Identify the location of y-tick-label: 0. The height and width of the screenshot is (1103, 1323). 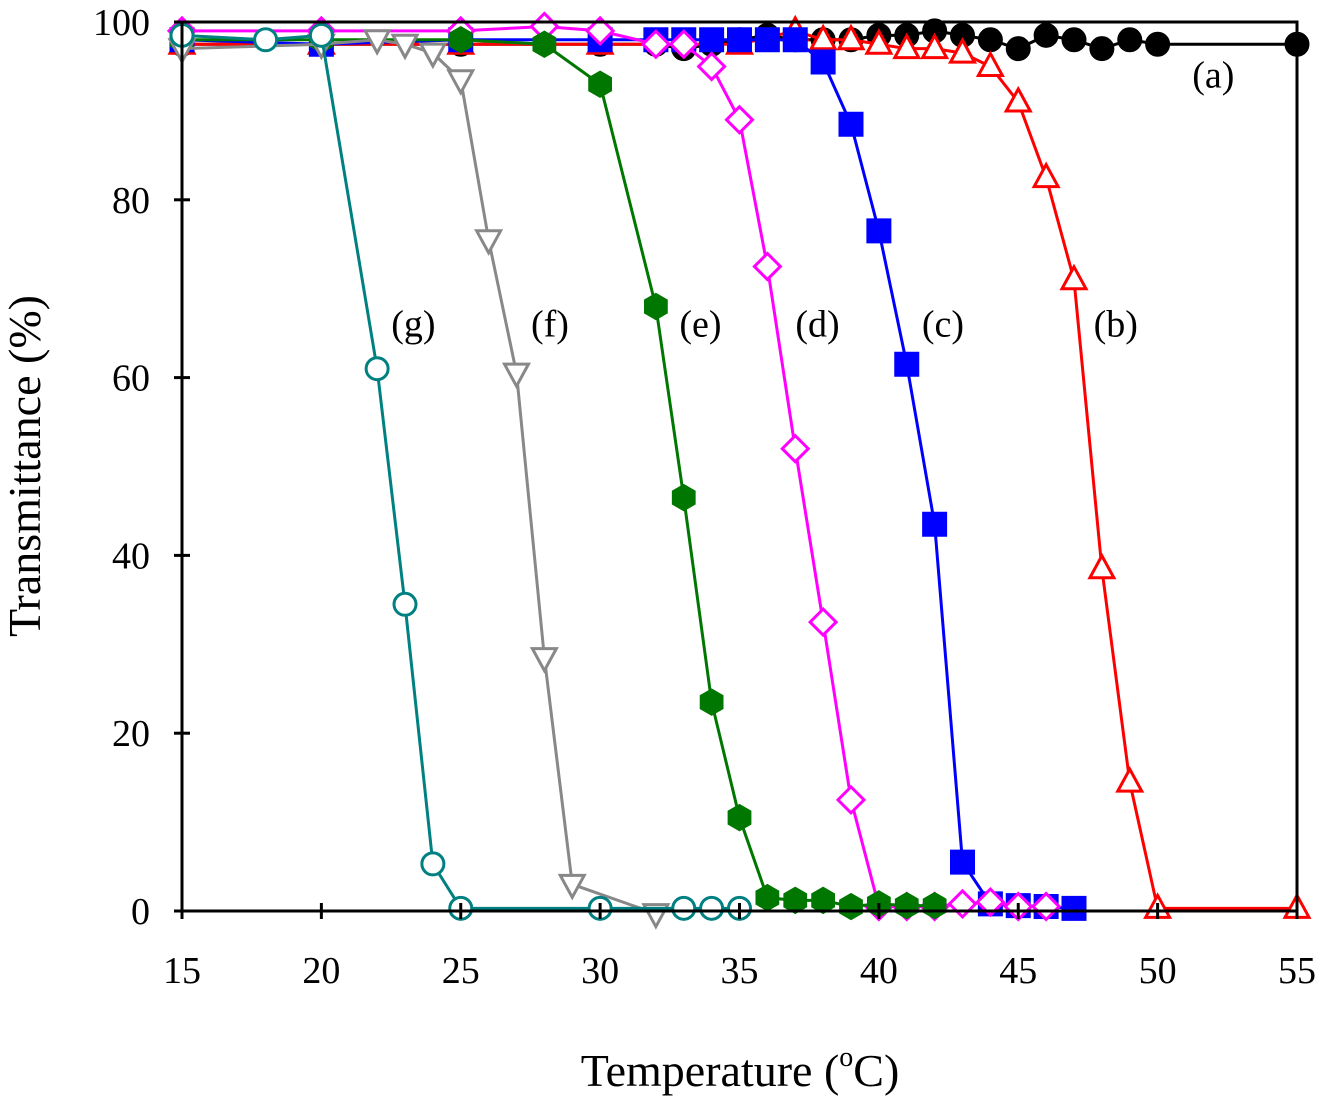
(140, 912).